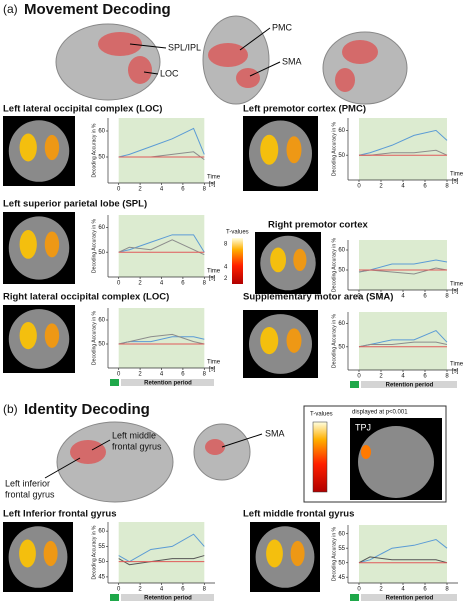  Describe the element at coordinates (59, 514) in the screenshot. I see `chart-title: Left Inferior frontal gyrus` at that location.